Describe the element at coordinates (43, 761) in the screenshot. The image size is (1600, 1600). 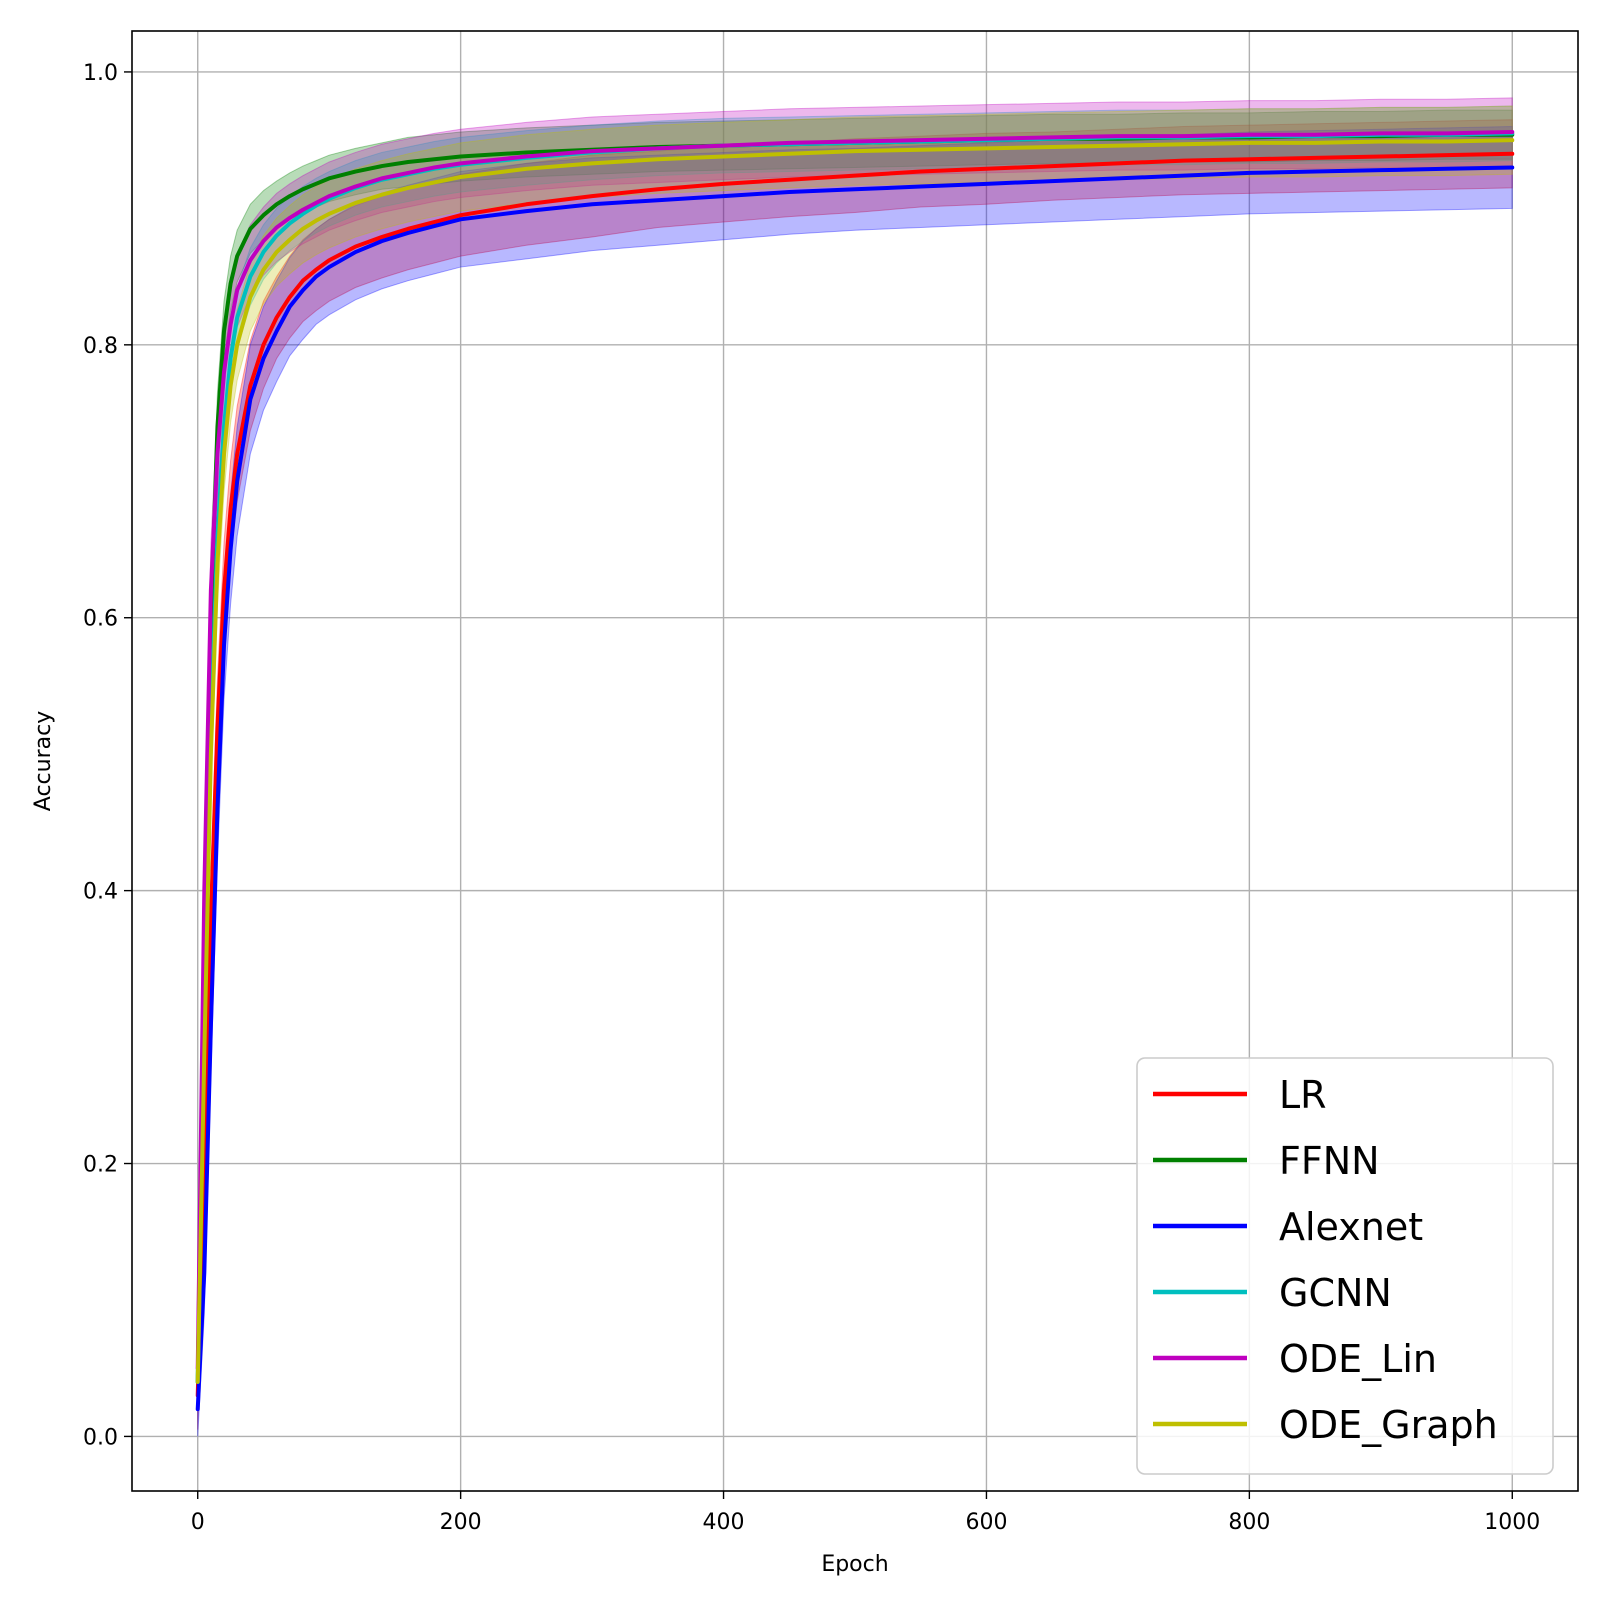
I see `y-axis-label: Accuracy` at that location.